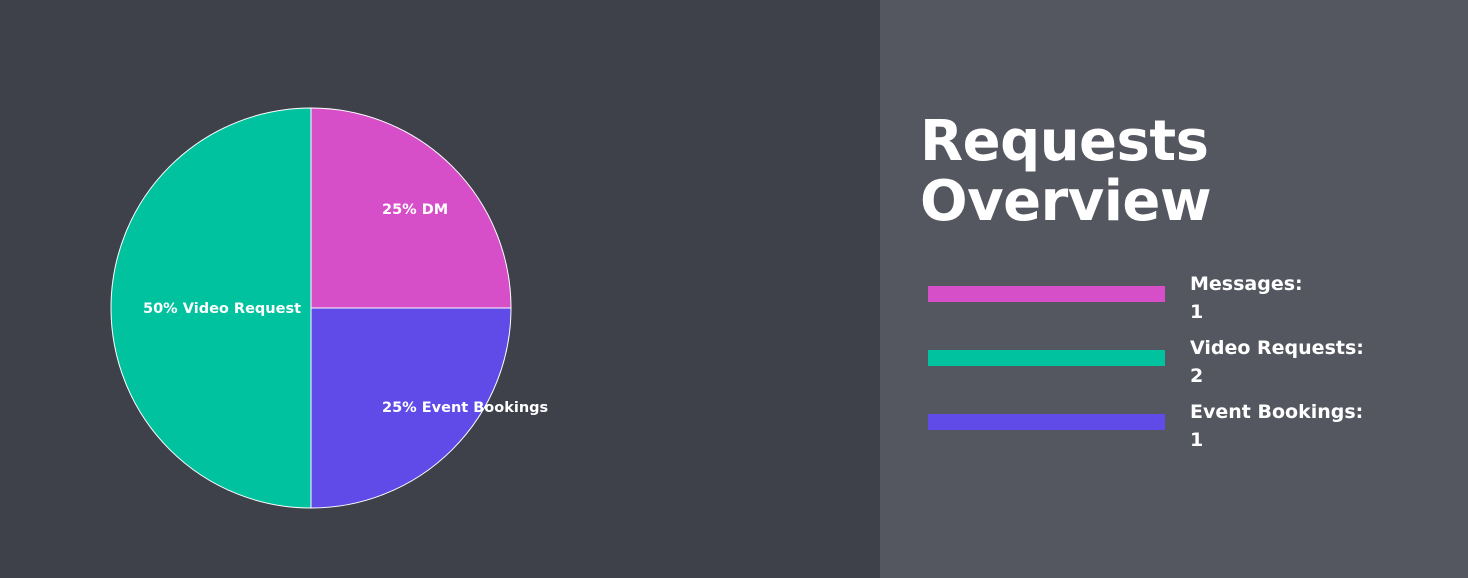 The width and height of the screenshot is (1468, 578). I want to click on legend-text-event-bookings: Event Bookings: 1, so click(1276, 426).